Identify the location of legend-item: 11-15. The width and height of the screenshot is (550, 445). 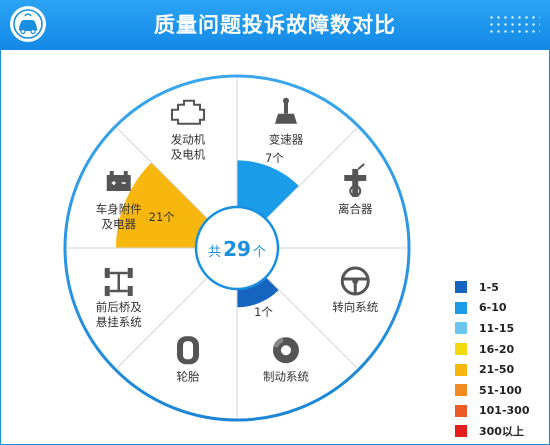
(492, 328).